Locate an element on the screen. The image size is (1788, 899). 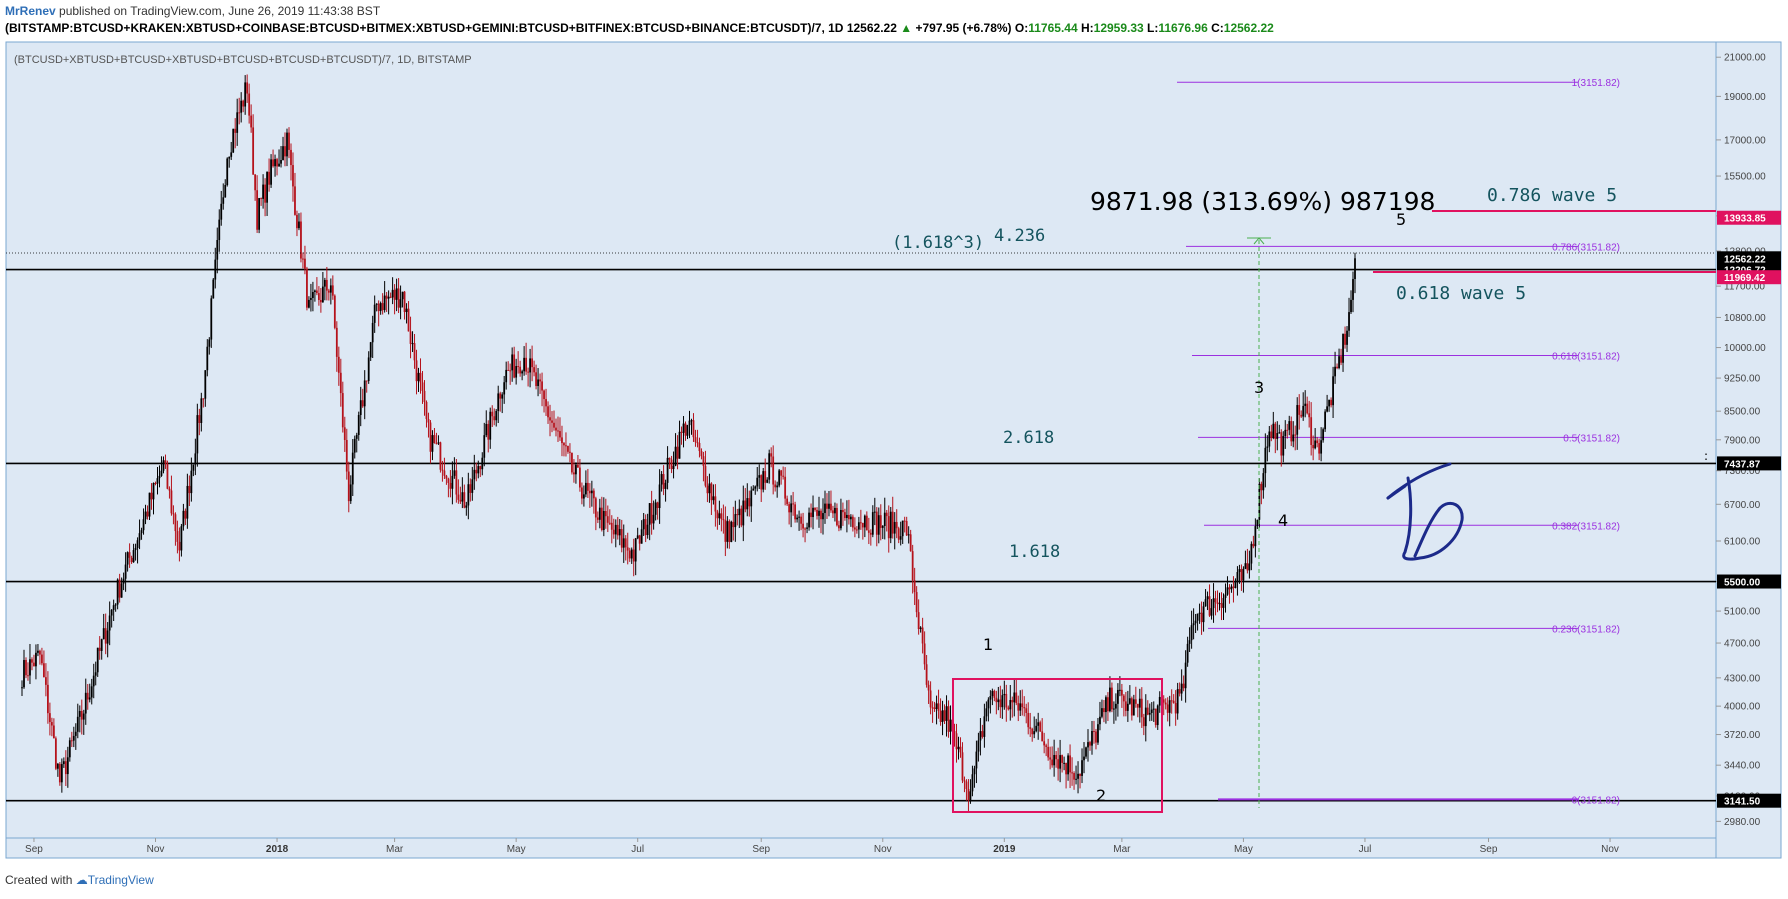
y-tick-label: 4000.00 is located at coordinates (1742, 707).